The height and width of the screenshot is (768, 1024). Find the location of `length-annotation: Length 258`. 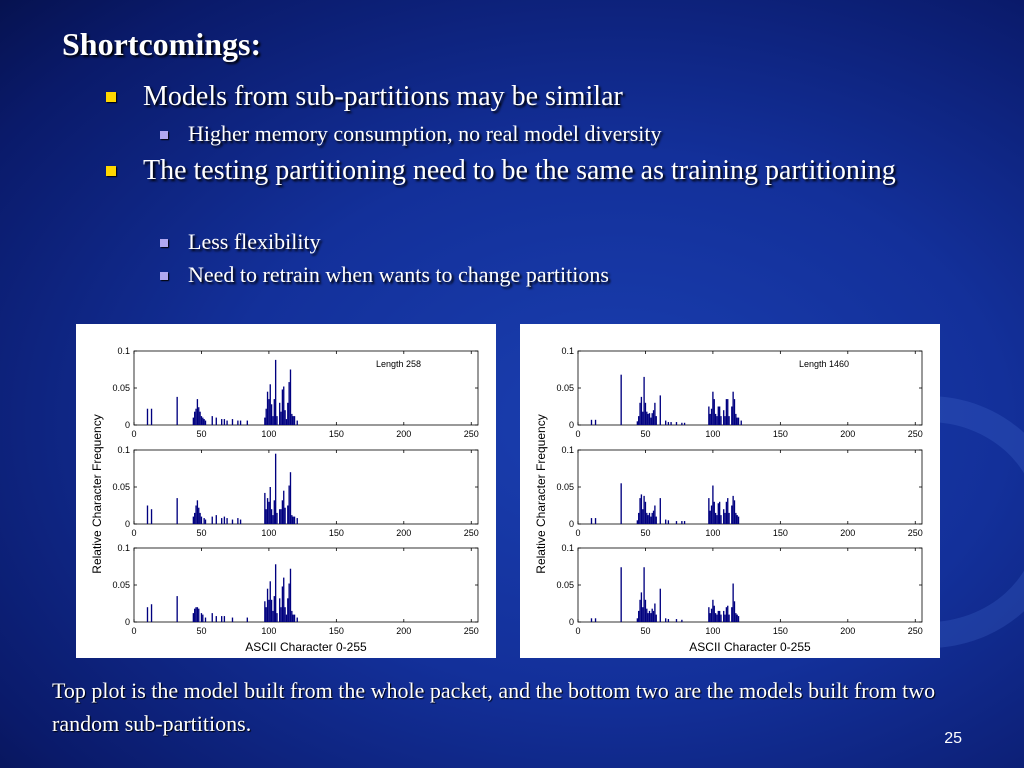

length-annotation: Length 258 is located at coordinates (398, 364).